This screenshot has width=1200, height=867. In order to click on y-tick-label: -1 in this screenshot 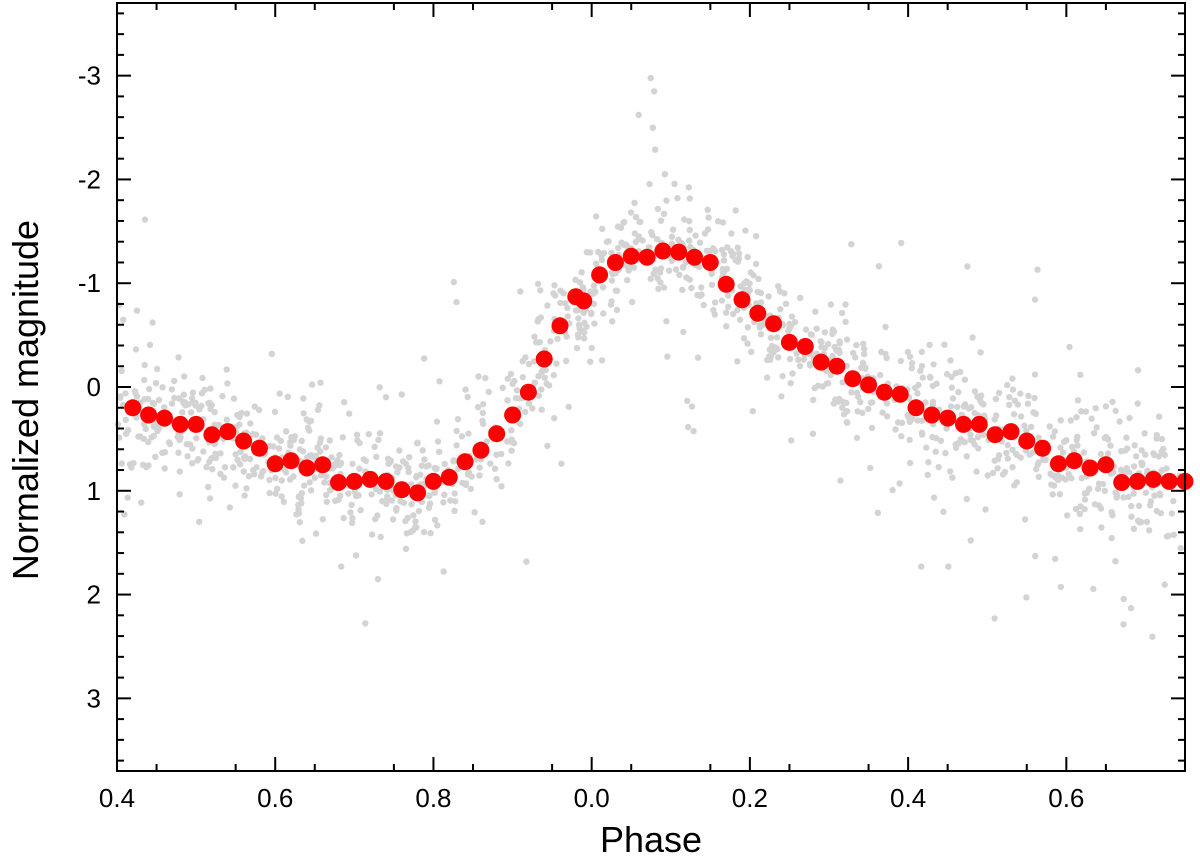, I will do `click(89, 283)`.